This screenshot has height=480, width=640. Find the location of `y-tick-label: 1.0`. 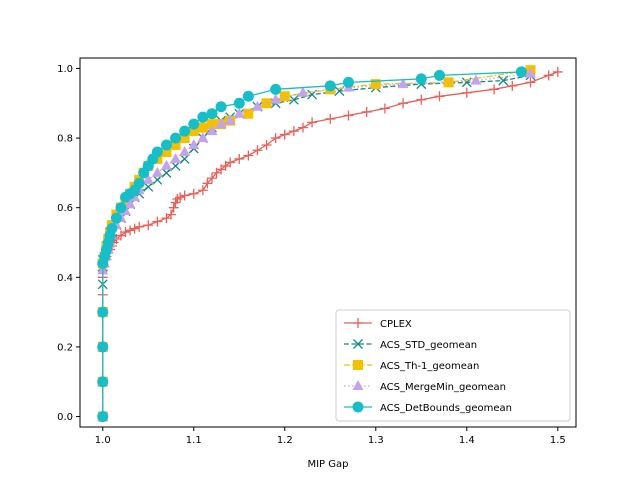

y-tick-label: 1.0 is located at coordinates (65, 69).